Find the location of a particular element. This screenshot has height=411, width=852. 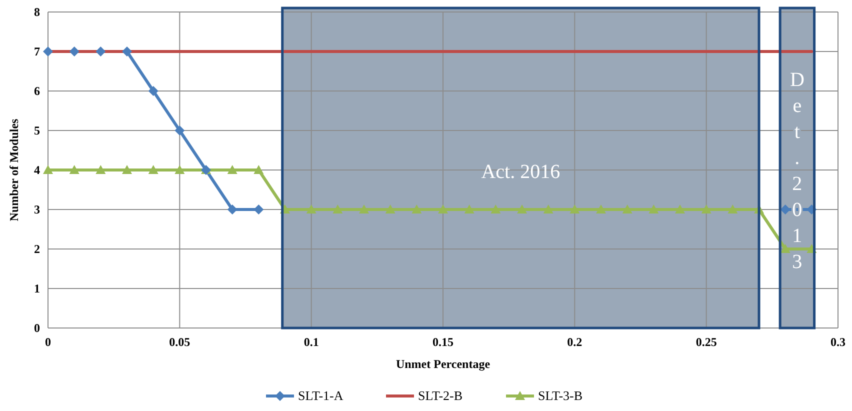

legend-label: SLT-3-B is located at coordinates (560, 395).